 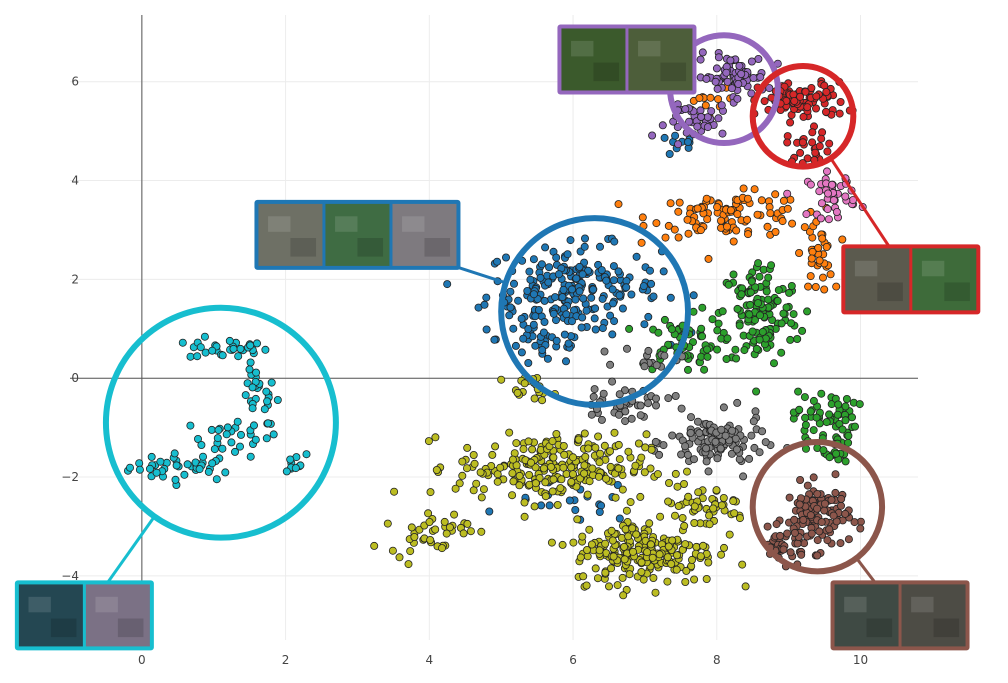 I want to click on y-tick-label: −4, so click(x=70, y=576).